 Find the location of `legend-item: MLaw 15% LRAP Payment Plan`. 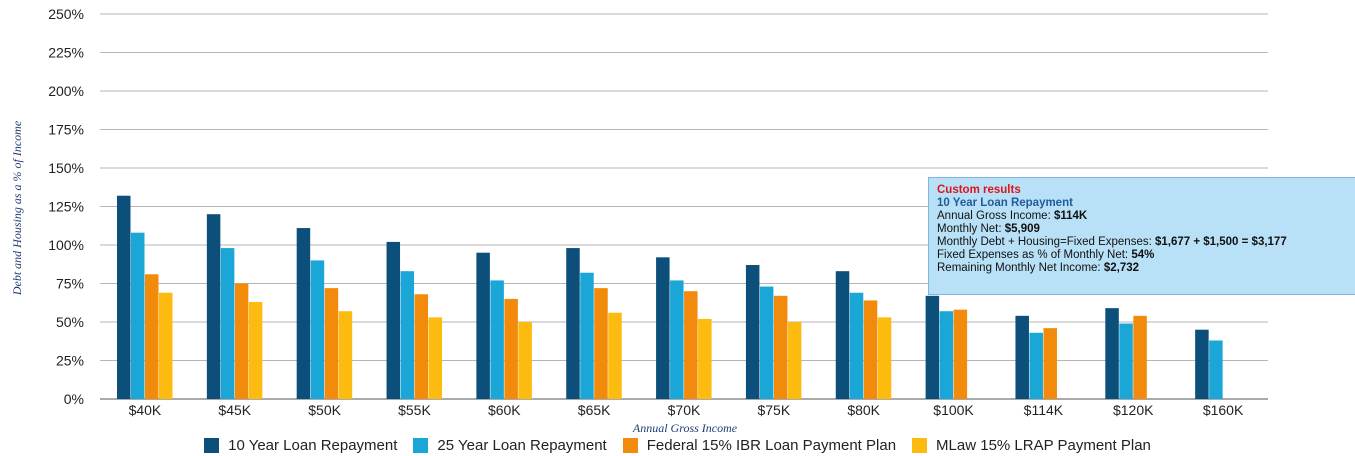

legend-item: MLaw 15% LRAP Payment Plan is located at coordinates (1031, 445).